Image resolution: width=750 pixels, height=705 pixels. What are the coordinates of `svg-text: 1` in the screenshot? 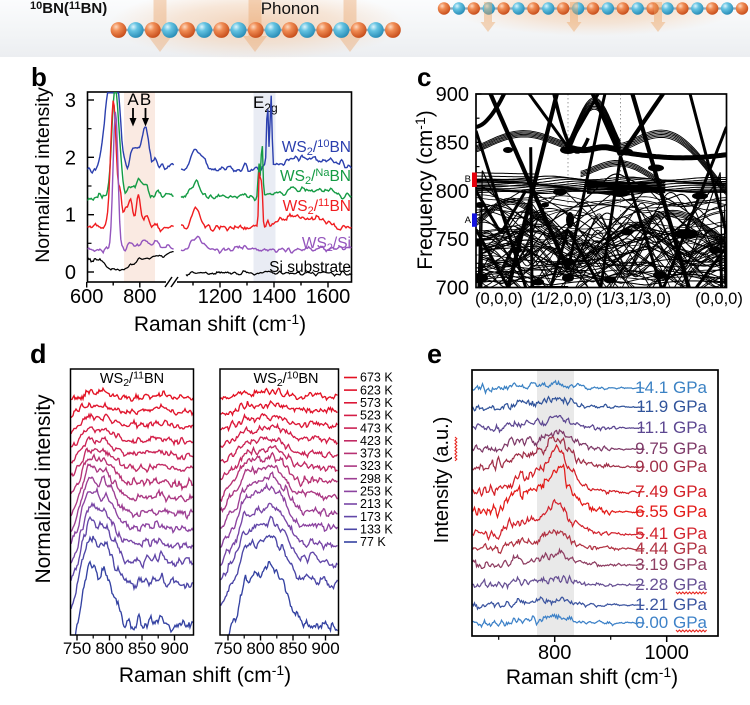 It's located at (70, 216).